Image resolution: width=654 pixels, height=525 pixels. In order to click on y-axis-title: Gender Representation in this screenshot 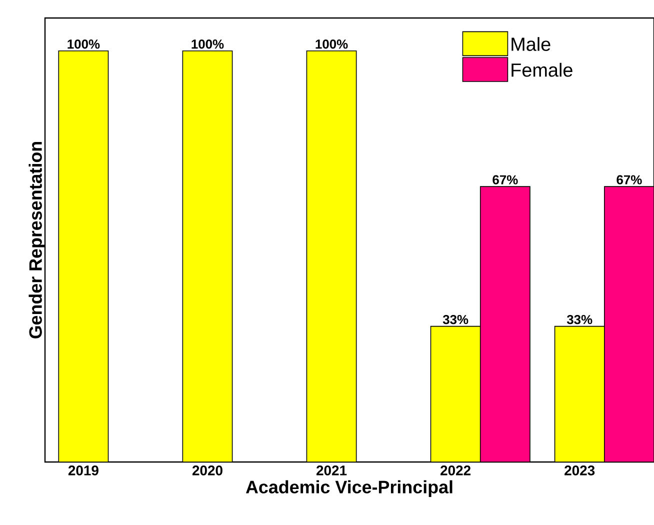, I will do `click(37, 240)`.